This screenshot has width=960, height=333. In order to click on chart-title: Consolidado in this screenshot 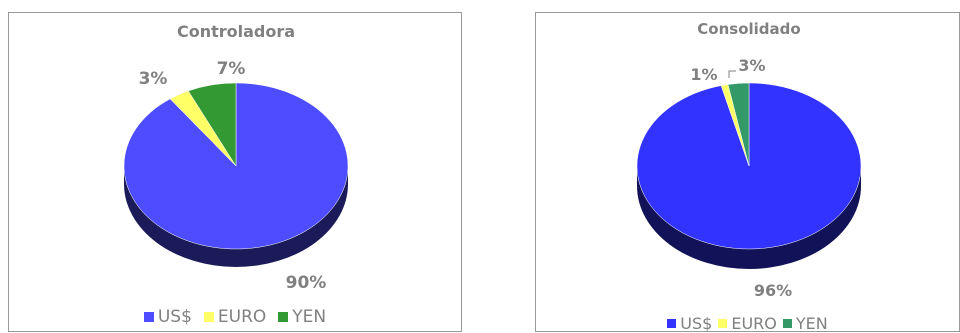, I will do `click(748, 29)`.